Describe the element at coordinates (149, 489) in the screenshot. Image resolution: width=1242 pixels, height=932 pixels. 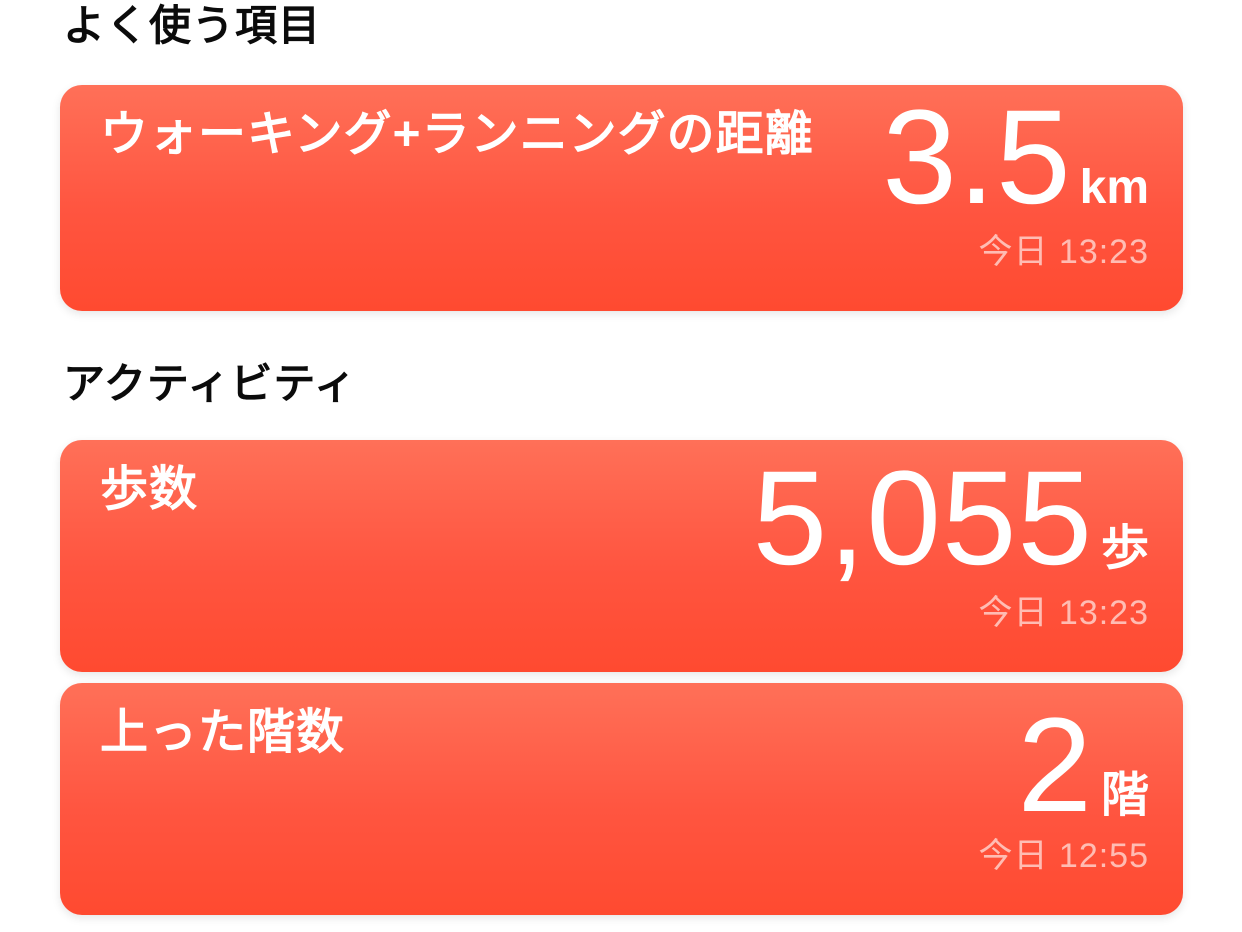
I see `card-label: 歩数` at that location.